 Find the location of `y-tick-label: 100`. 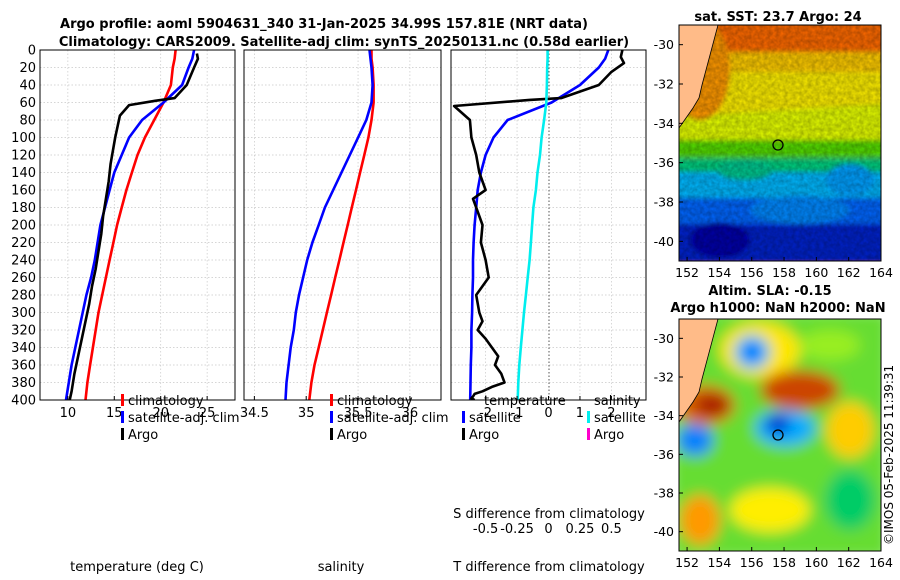

y-tick-label: 100 is located at coordinates (23, 138).